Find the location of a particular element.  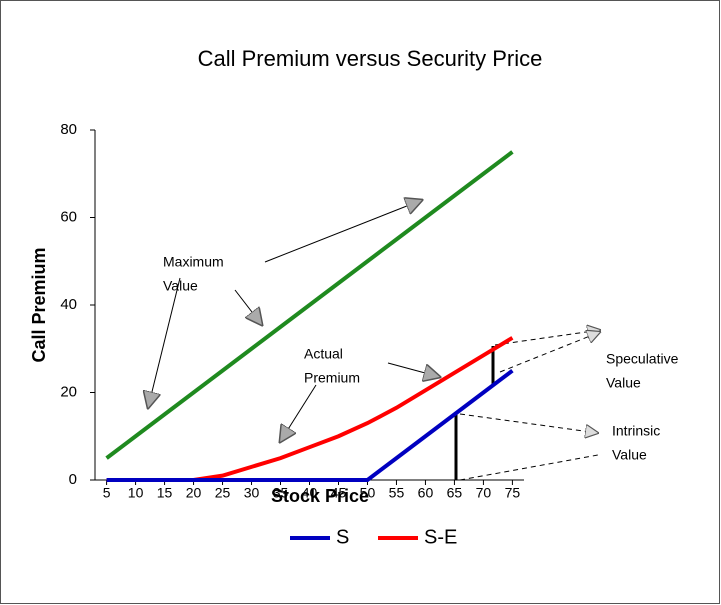

x-tick-label: 45 is located at coordinates (339, 493).